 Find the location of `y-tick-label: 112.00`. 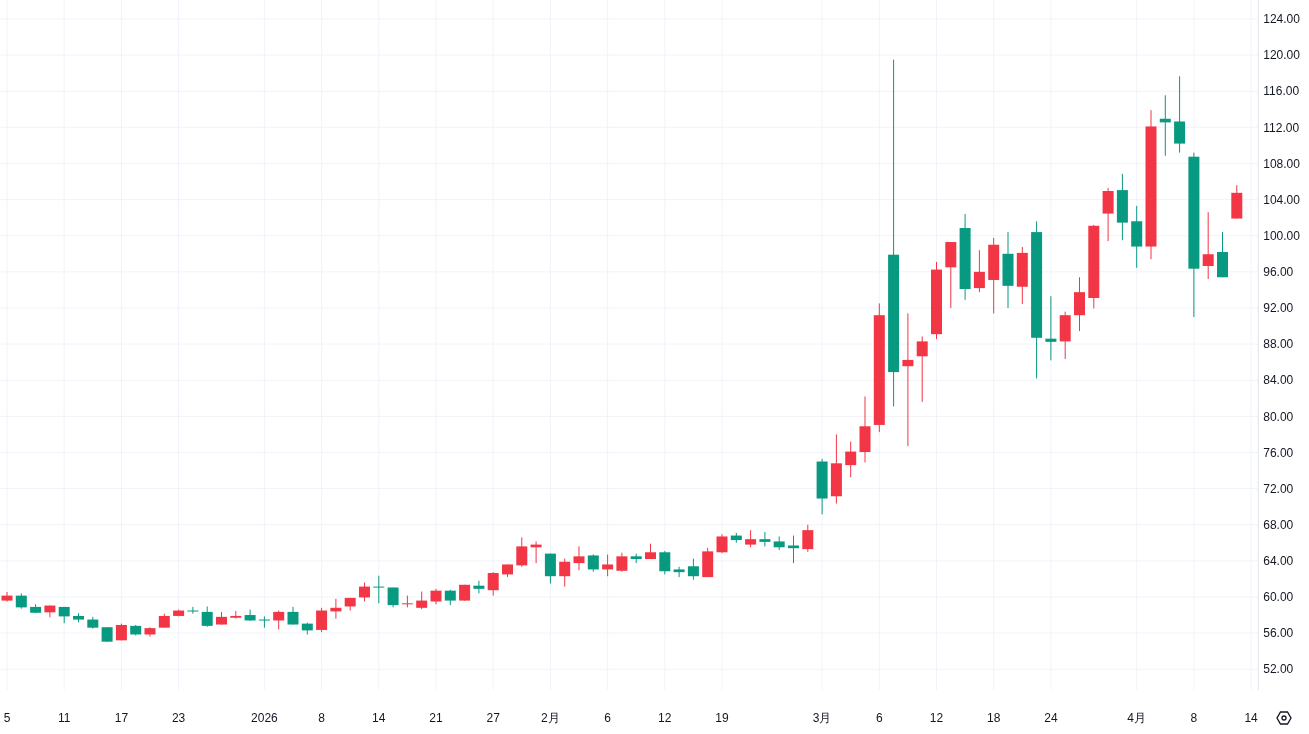

y-tick-label: 112.00 is located at coordinates (1281, 127).